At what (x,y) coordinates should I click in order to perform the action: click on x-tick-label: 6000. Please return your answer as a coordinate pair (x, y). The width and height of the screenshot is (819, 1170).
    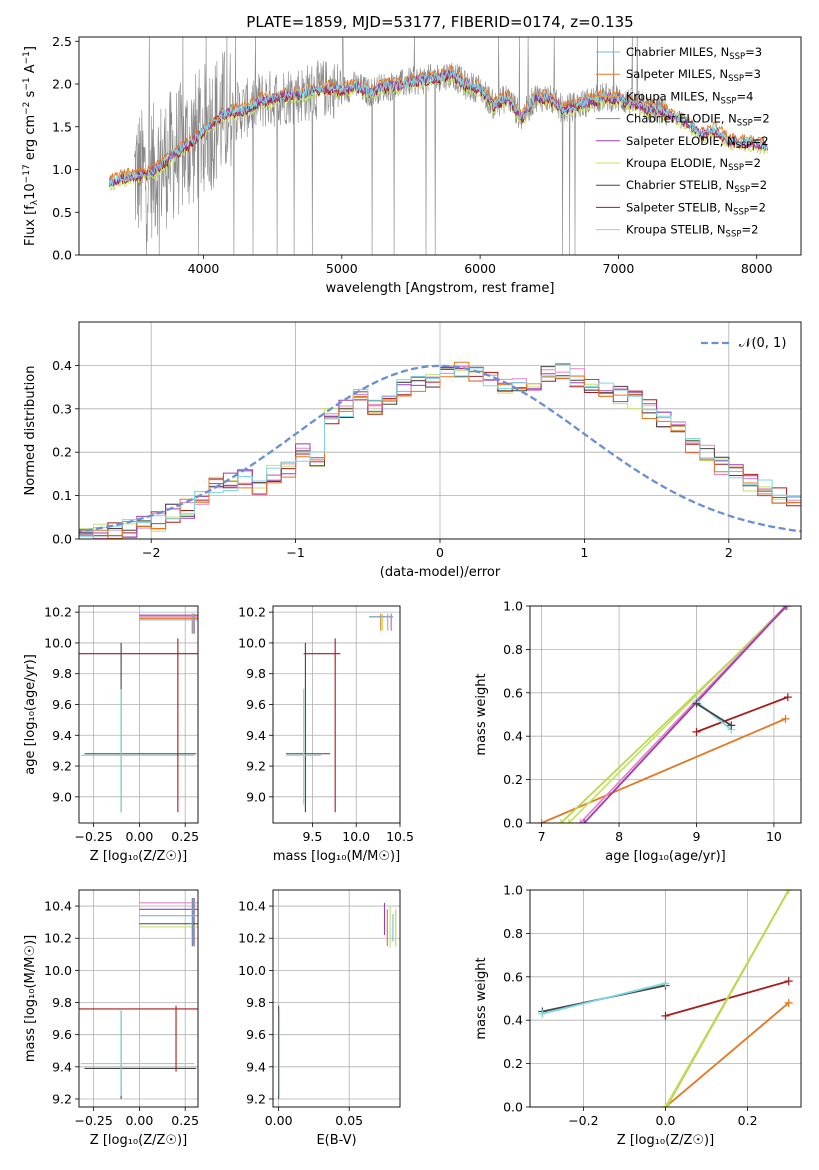
    Looking at the image, I should click on (480, 268).